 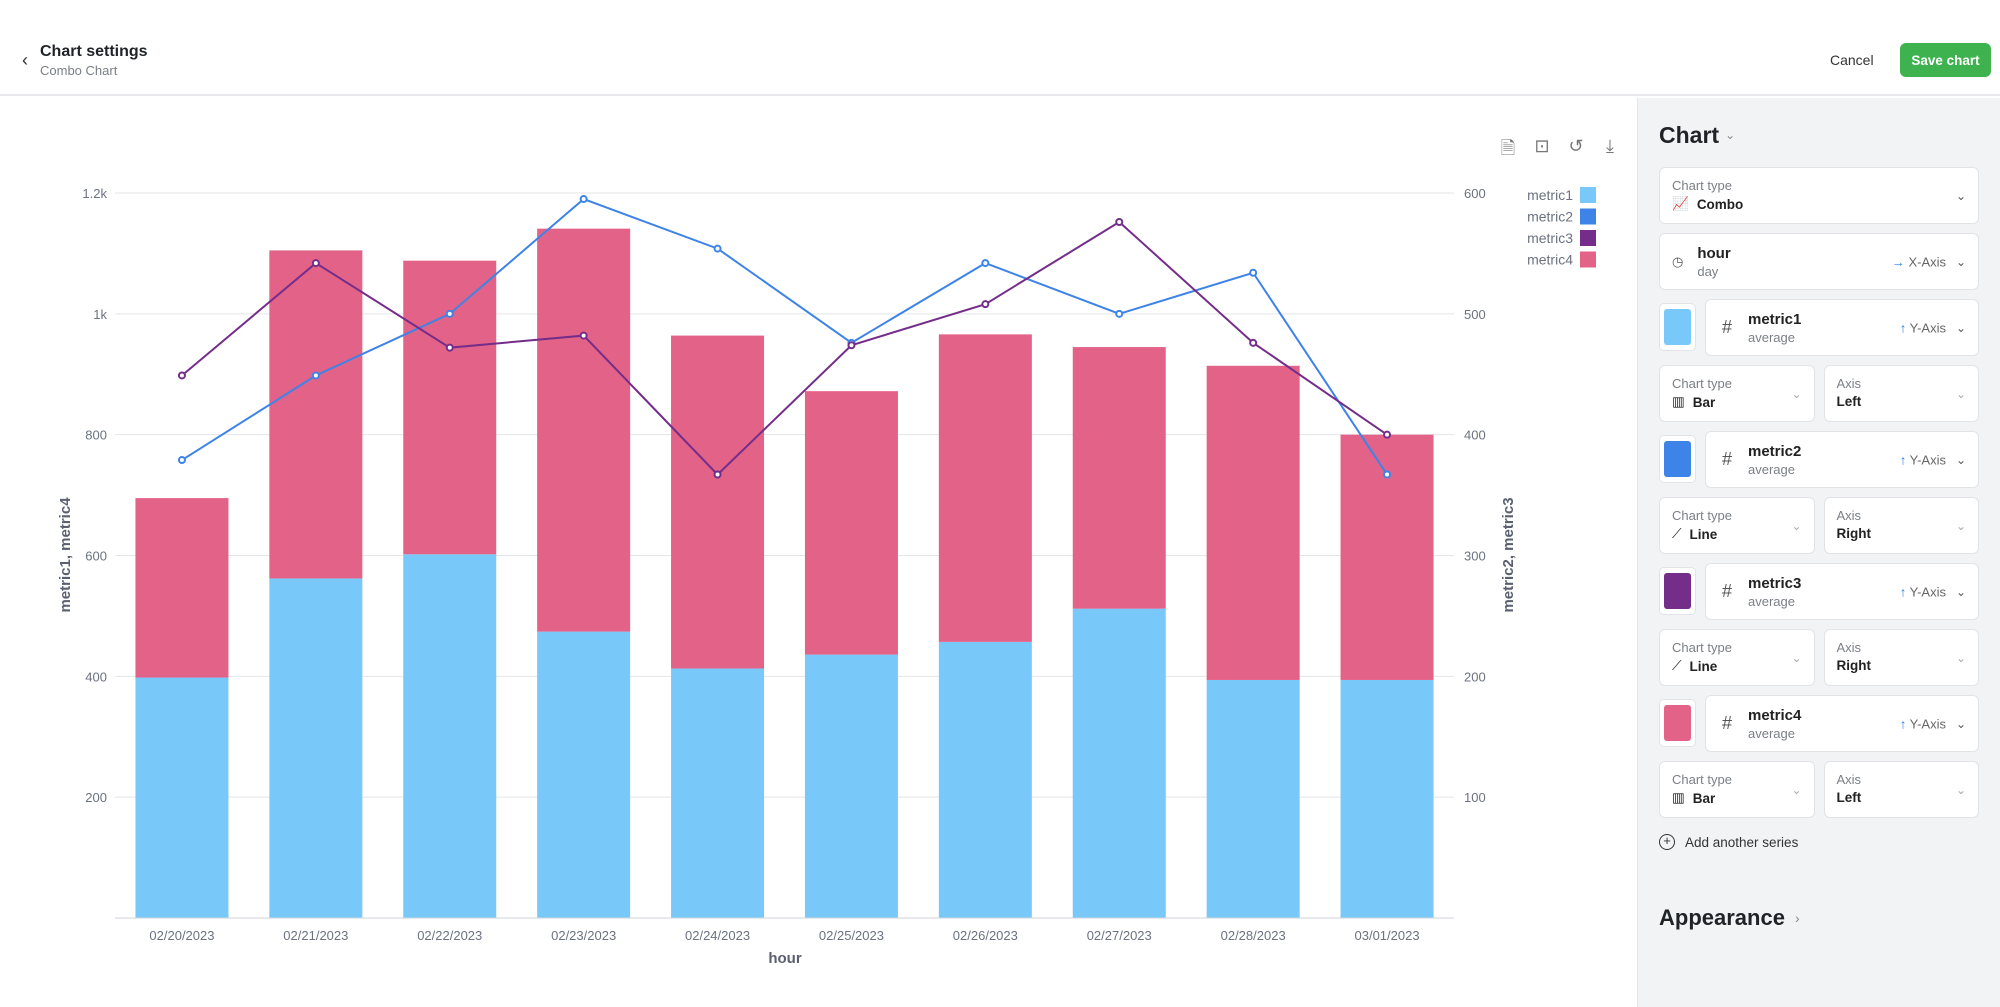 What do you see at coordinates (1819, 918) in the screenshot?
I see `appearance-section-toggle: Appearance ›` at bounding box center [1819, 918].